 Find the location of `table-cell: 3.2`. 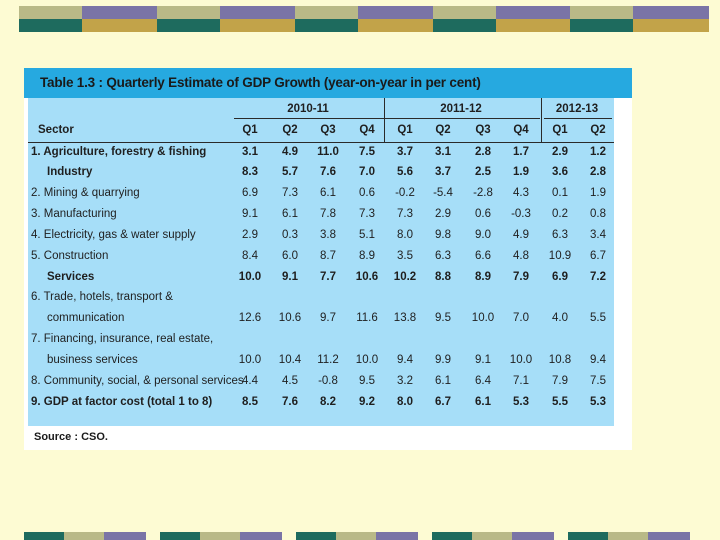

table-cell: 3.2 is located at coordinates (405, 381).